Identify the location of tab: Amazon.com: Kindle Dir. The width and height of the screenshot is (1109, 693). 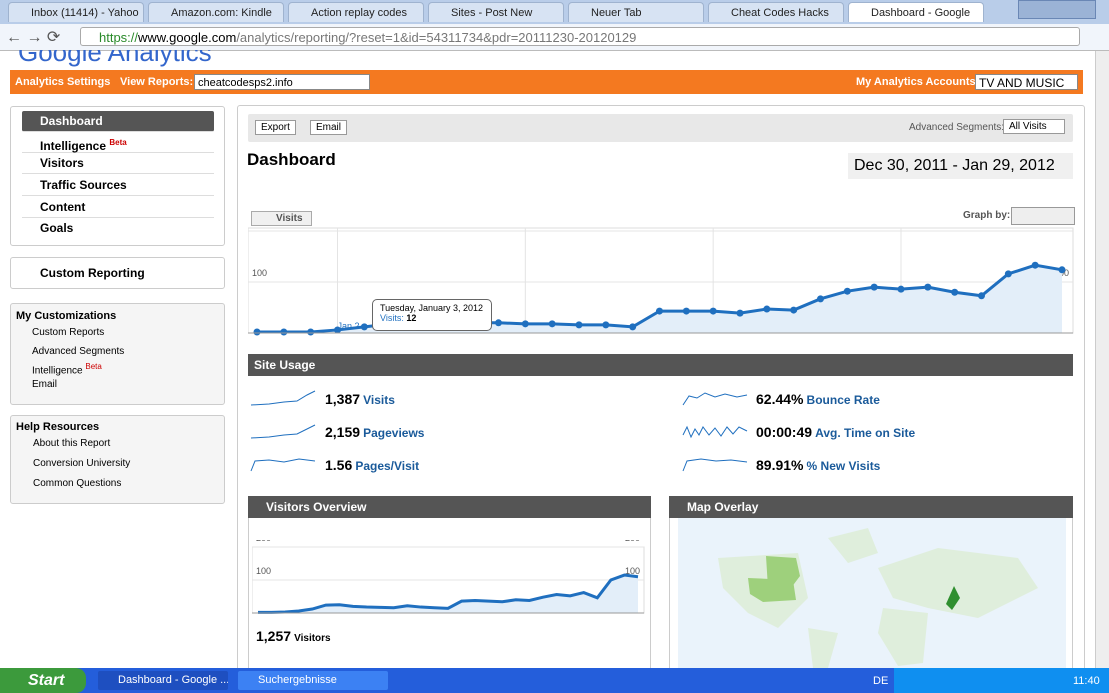
(216, 12).